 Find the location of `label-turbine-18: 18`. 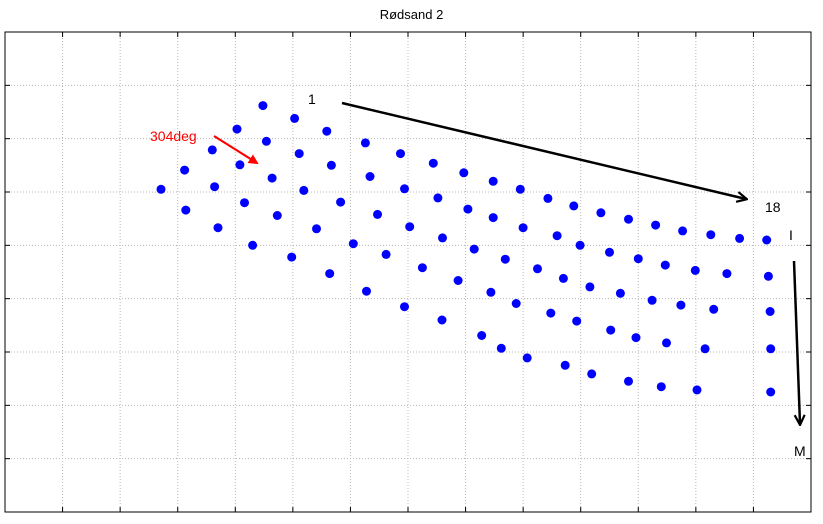

label-turbine-18: 18 is located at coordinates (773, 207).